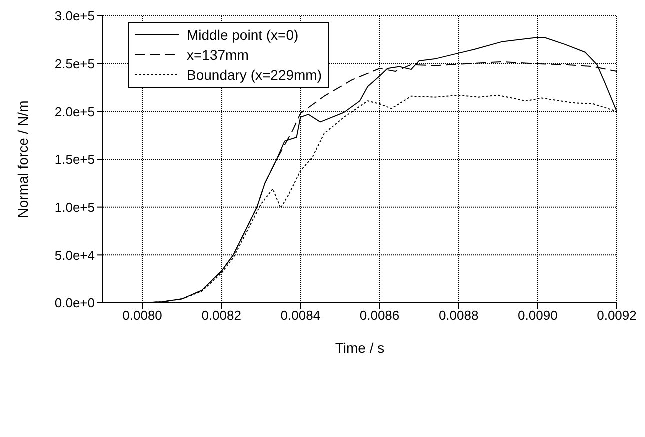  Describe the element at coordinates (360, 348) in the screenshot. I see `x-axis-title: Time / s` at that location.